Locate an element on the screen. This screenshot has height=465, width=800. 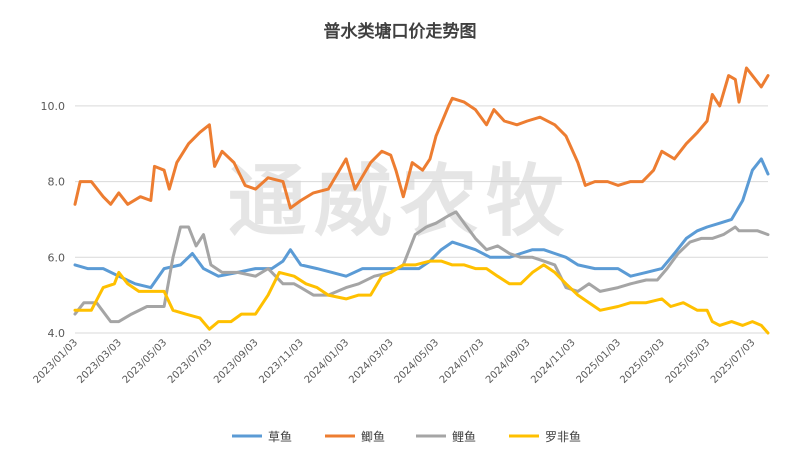
y-tick-label: 4.0 is located at coordinates (57, 333).